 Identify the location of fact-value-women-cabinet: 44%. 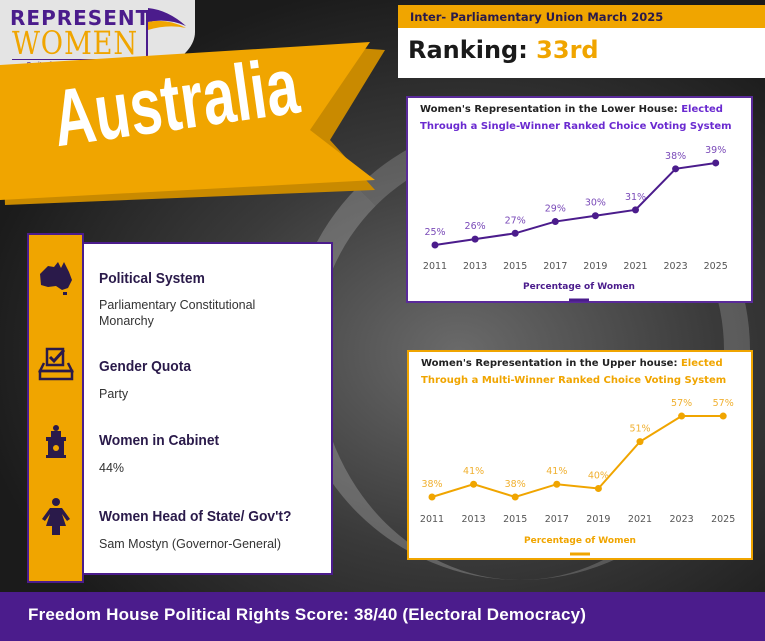
(112, 468).